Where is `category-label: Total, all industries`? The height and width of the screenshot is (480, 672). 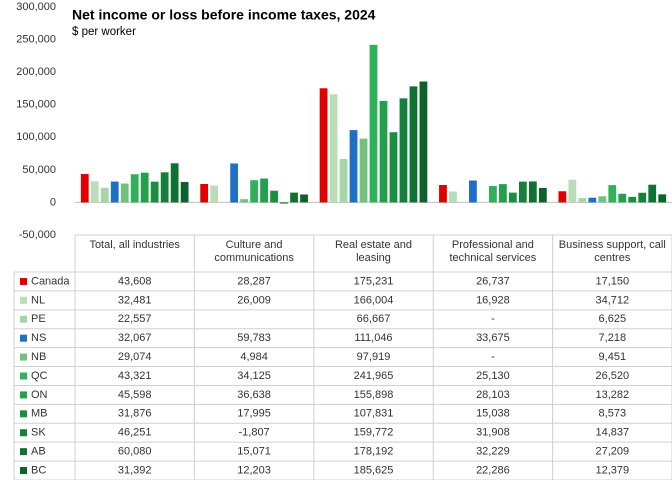 category-label: Total, all industries is located at coordinates (134, 245).